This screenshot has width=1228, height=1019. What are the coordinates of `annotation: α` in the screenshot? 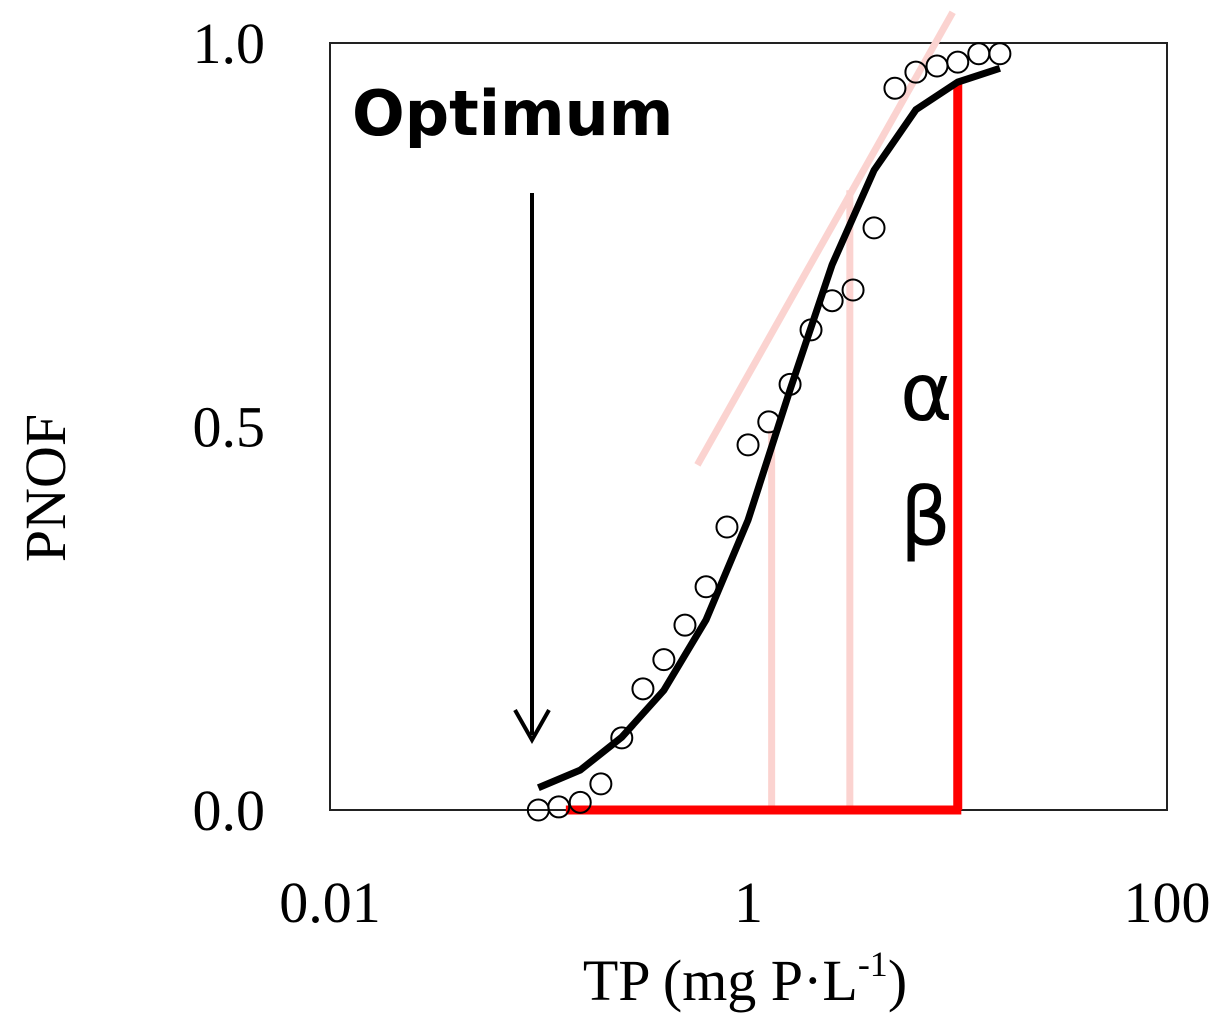 It's located at (926, 392).